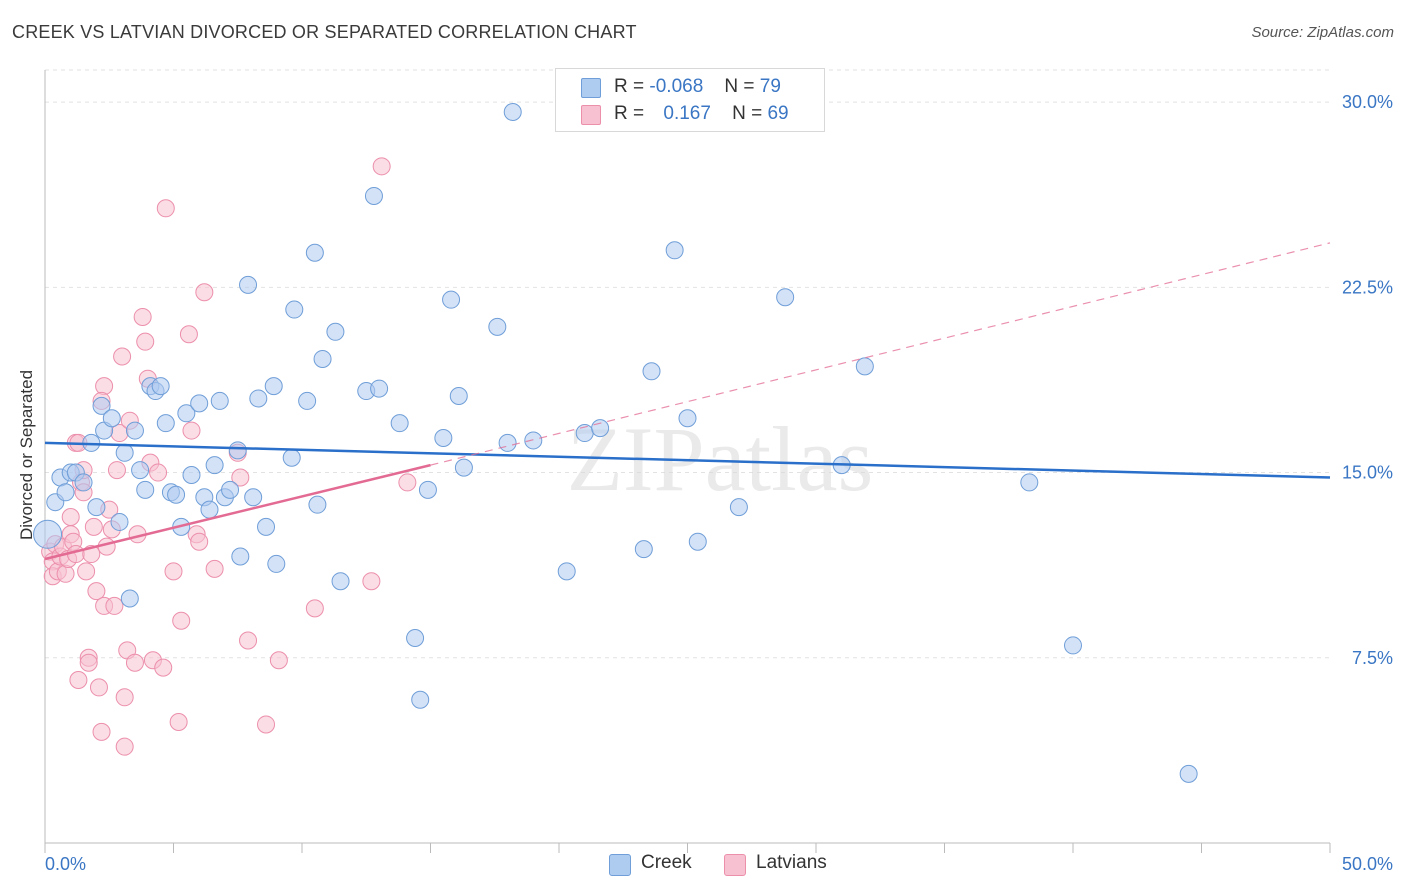 Image resolution: width=1406 pixels, height=892 pixels. I want to click on creek-legend-swatch, so click(620, 865).